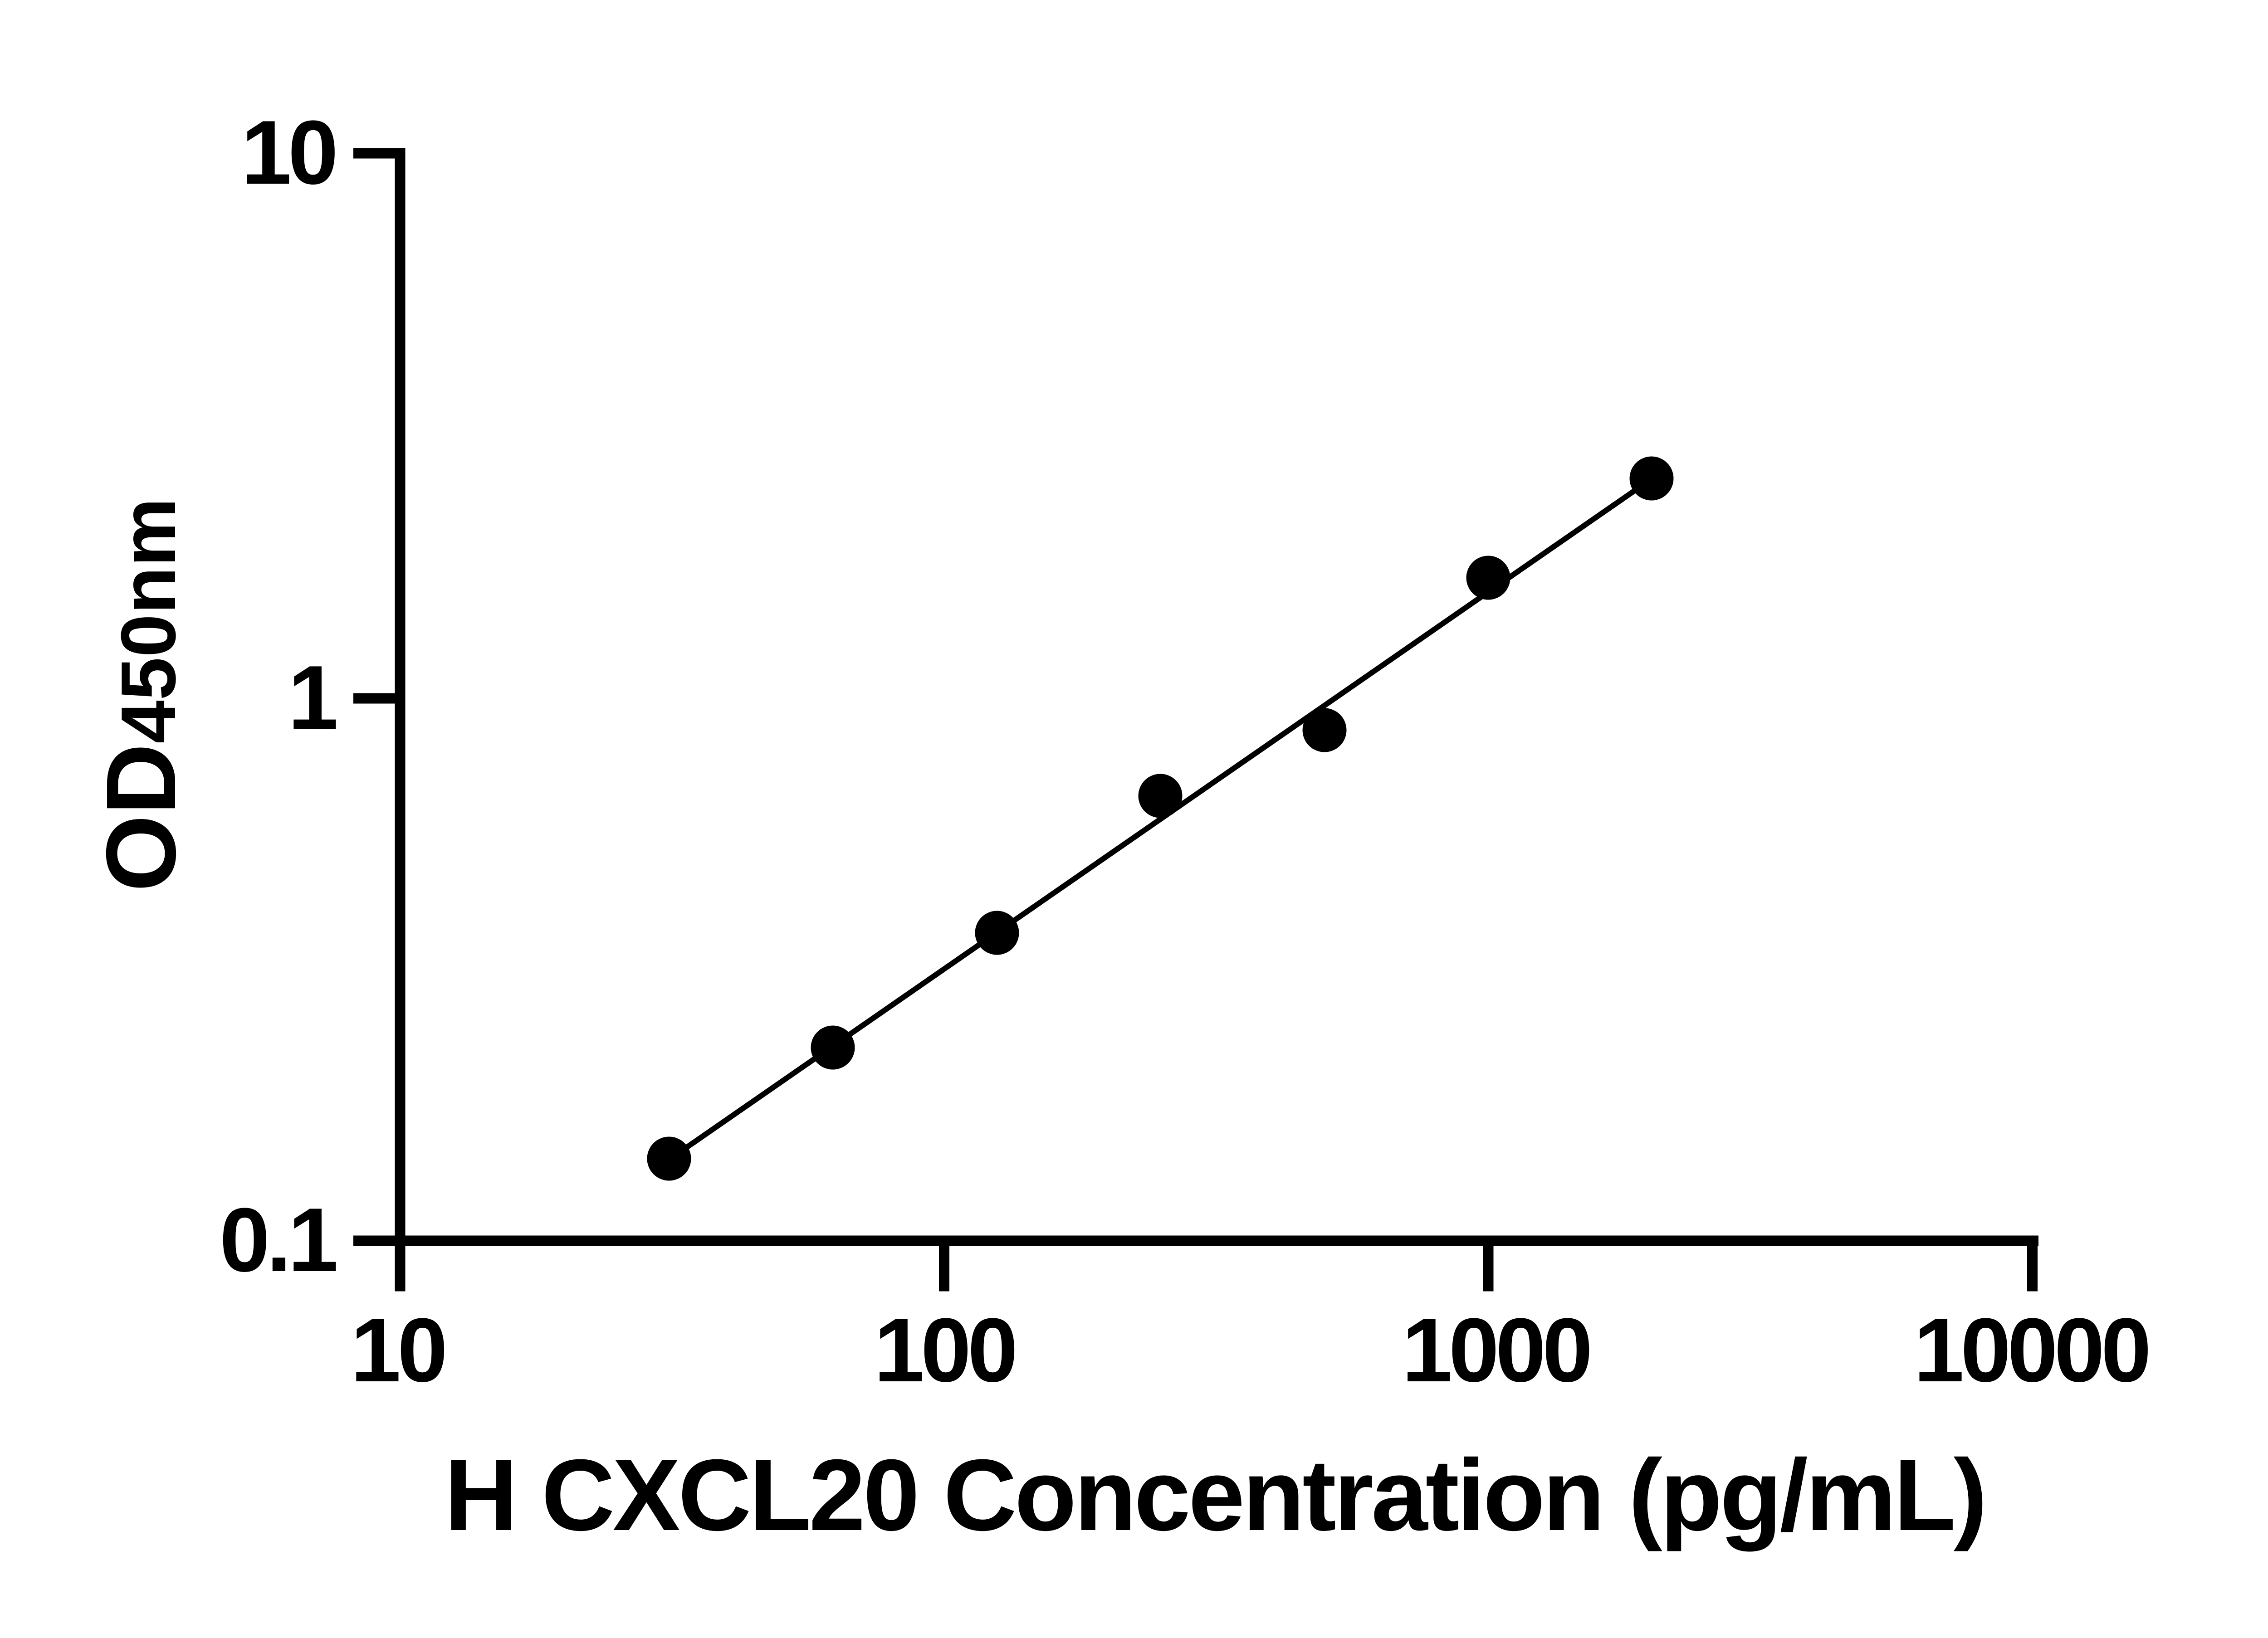 Image resolution: width=2268 pixels, height=1638 pixels. What do you see at coordinates (2031, 1350) in the screenshot?
I see `svg-text: 10000` at bounding box center [2031, 1350].